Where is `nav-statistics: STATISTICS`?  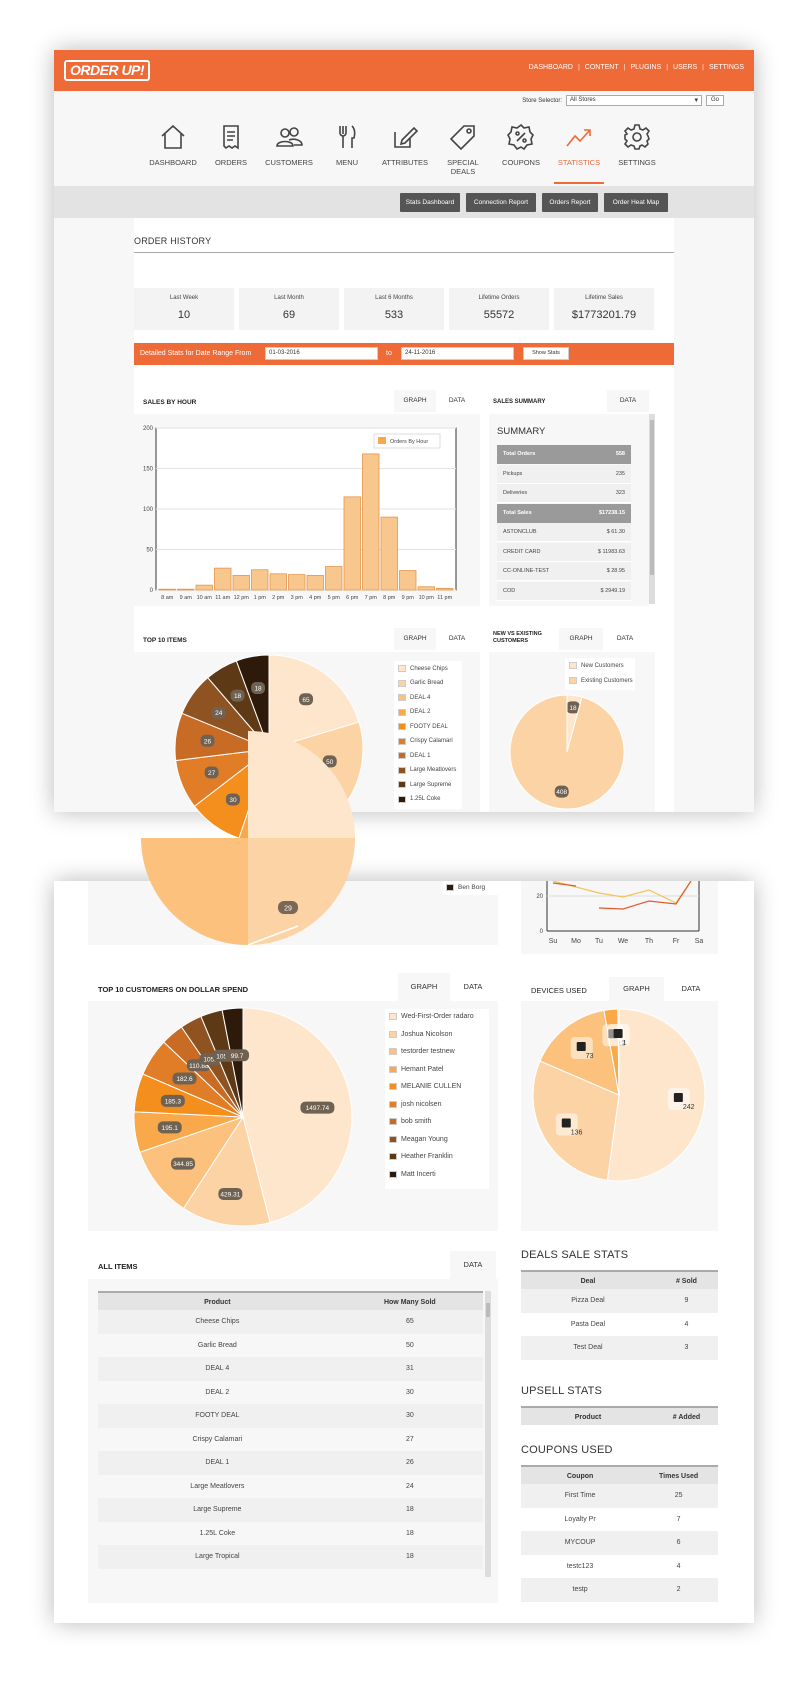
nav-statistics: STATISTICS is located at coordinates (579, 153).